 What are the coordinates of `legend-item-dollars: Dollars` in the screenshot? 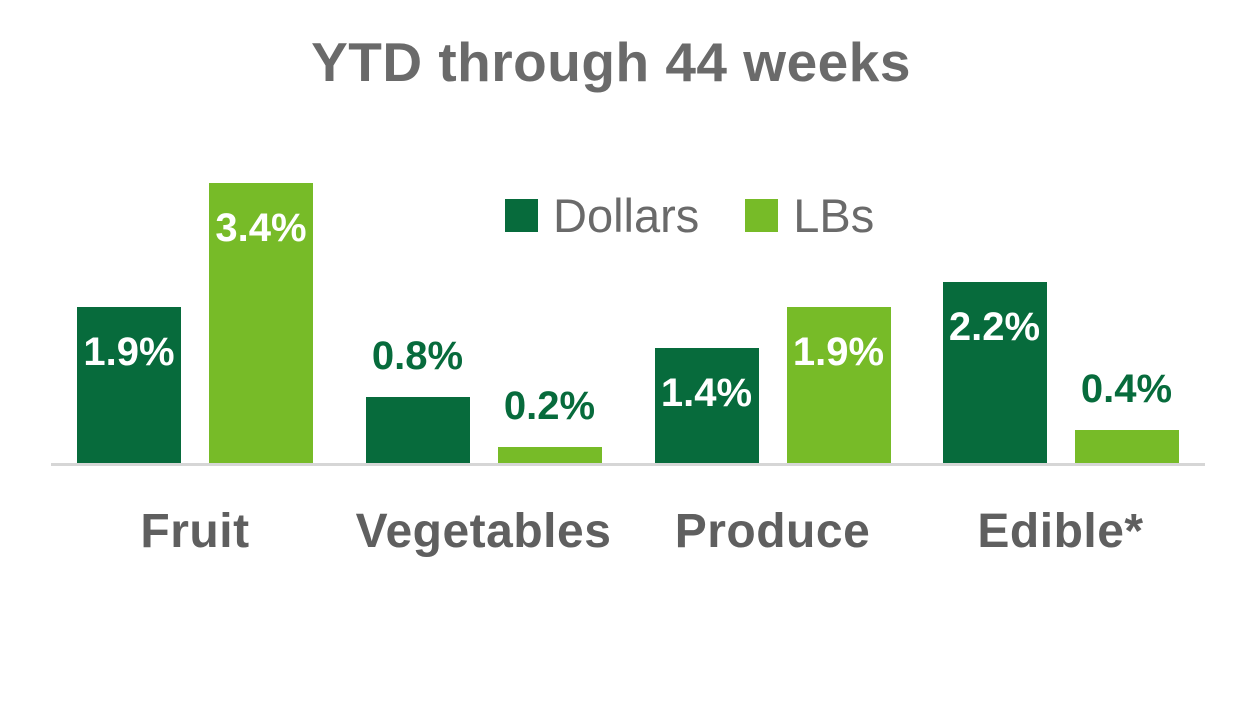 It's located at (602, 215).